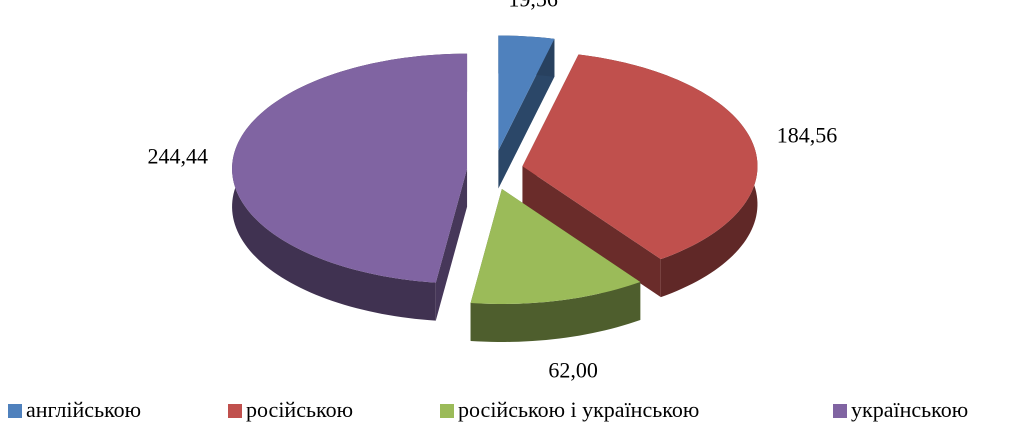 The height and width of the screenshot is (433, 1009). Describe the element at coordinates (83, 409) in the screenshot. I see `legend-label: англійською` at that location.